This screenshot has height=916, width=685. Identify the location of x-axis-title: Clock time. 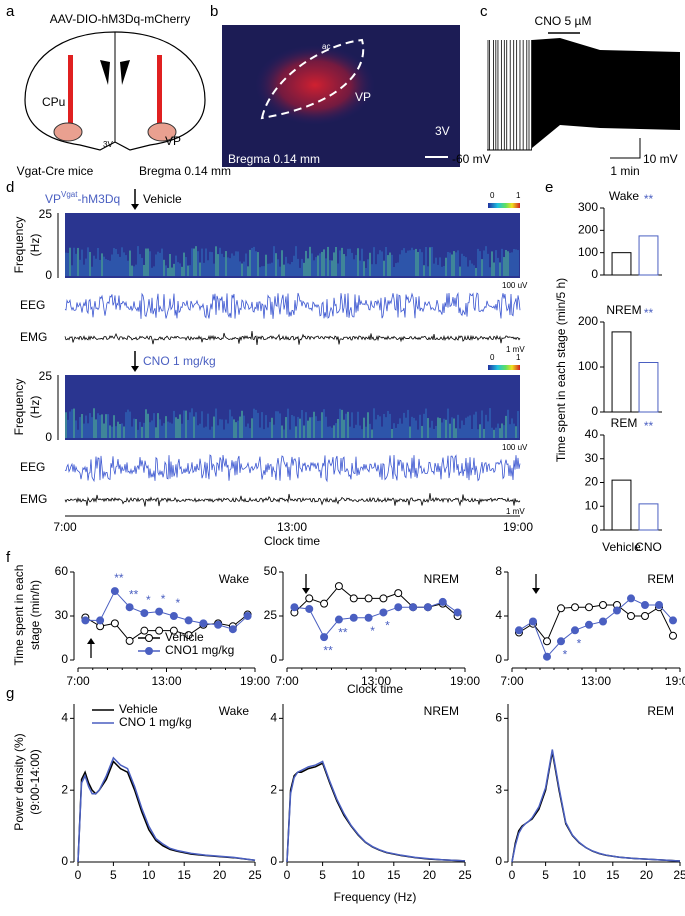
(375, 689).